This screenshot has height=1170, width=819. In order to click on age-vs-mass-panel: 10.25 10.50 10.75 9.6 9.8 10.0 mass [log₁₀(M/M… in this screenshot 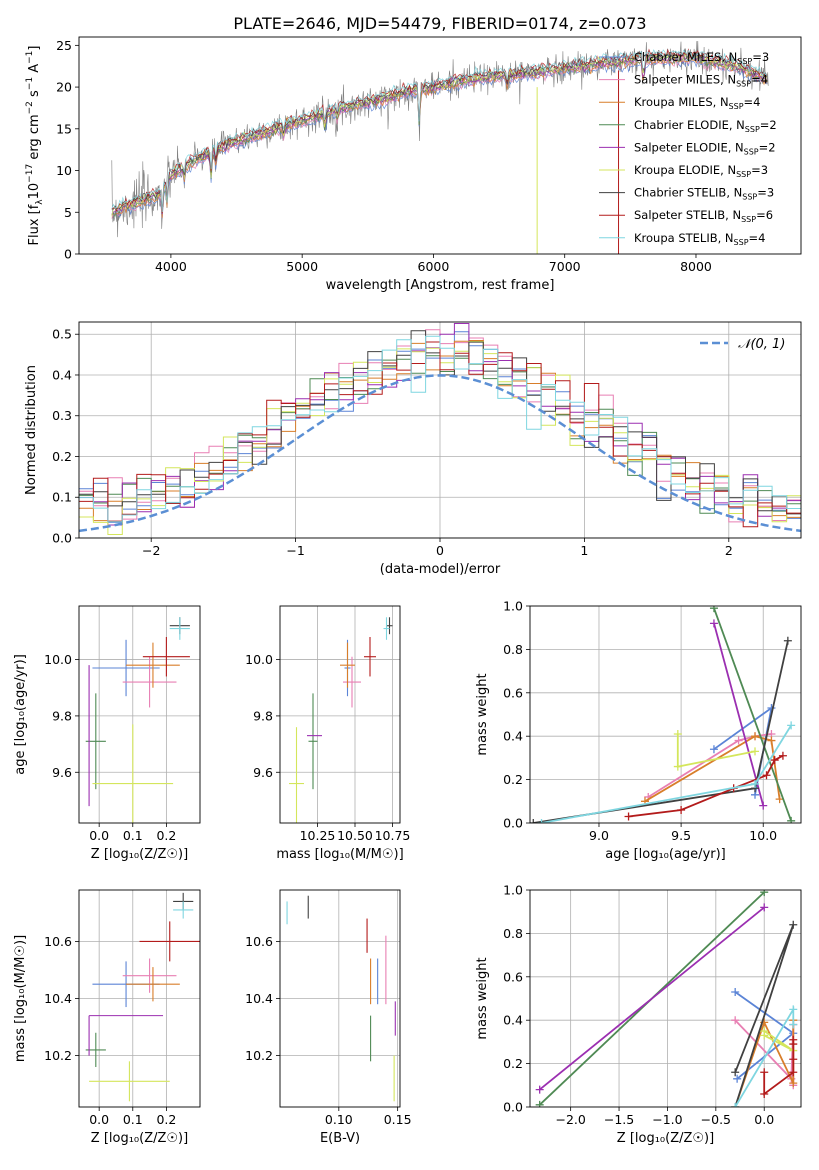, I will do `click(327, 733)`.